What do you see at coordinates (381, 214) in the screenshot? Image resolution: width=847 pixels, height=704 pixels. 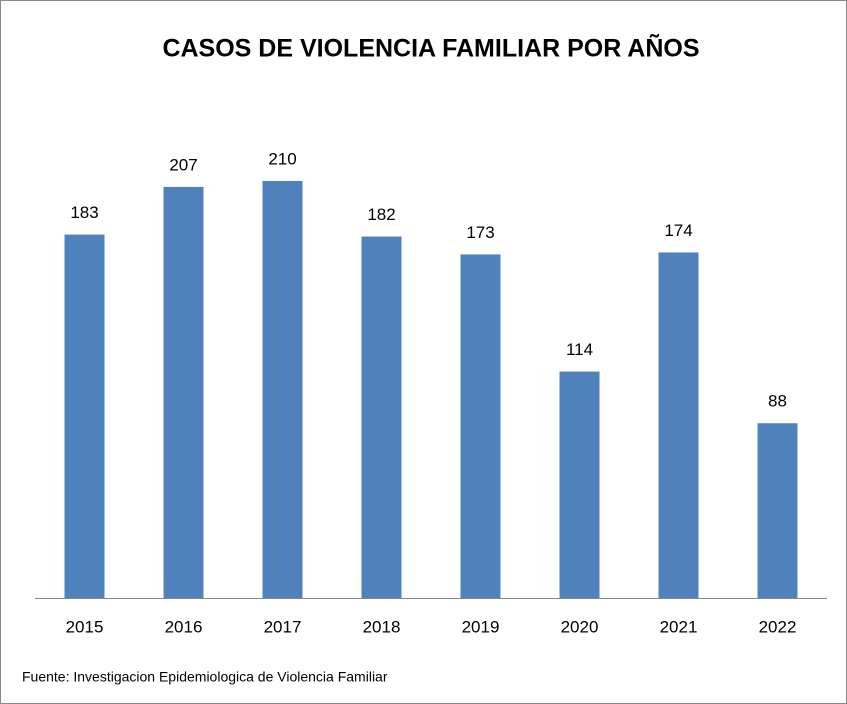 I see `data-label: 182` at bounding box center [381, 214].